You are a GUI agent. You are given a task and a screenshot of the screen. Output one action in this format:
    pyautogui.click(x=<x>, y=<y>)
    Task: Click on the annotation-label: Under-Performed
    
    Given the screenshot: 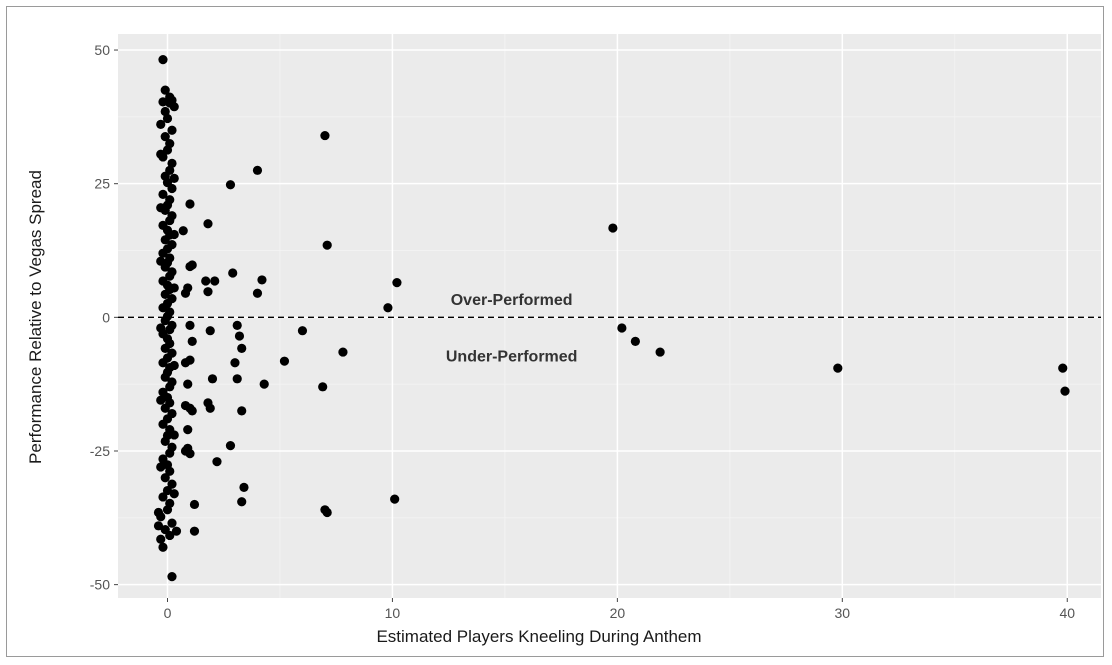 What is the action you would take?
    pyautogui.click(x=512, y=357)
    